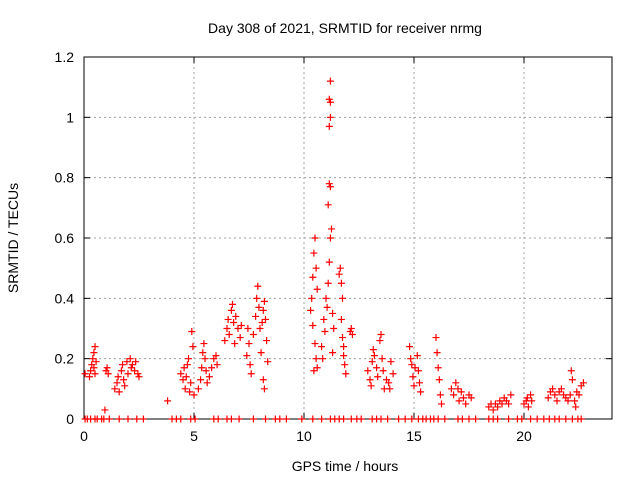 The height and width of the screenshot is (480, 640). Describe the element at coordinates (65, 57) in the screenshot. I see `y-tick-label: 1.2` at that location.